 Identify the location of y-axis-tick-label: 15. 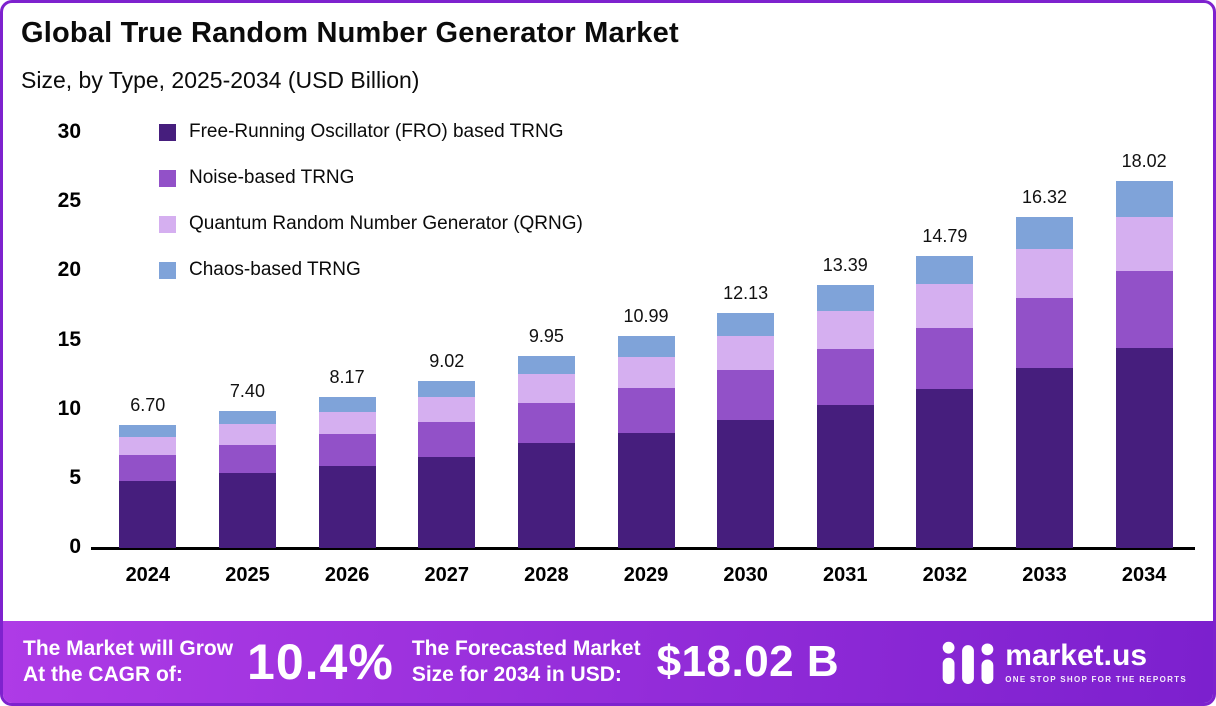
(69, 339).